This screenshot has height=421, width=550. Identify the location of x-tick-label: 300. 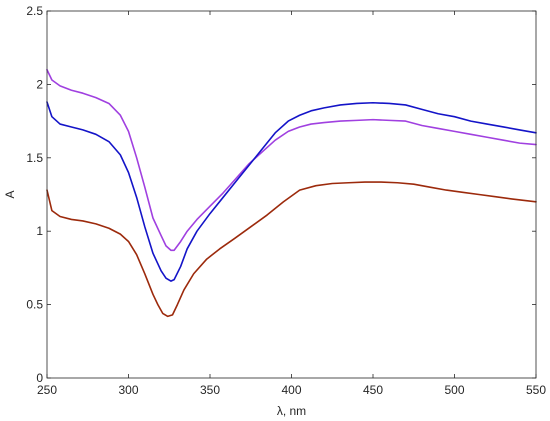
(128, 390).